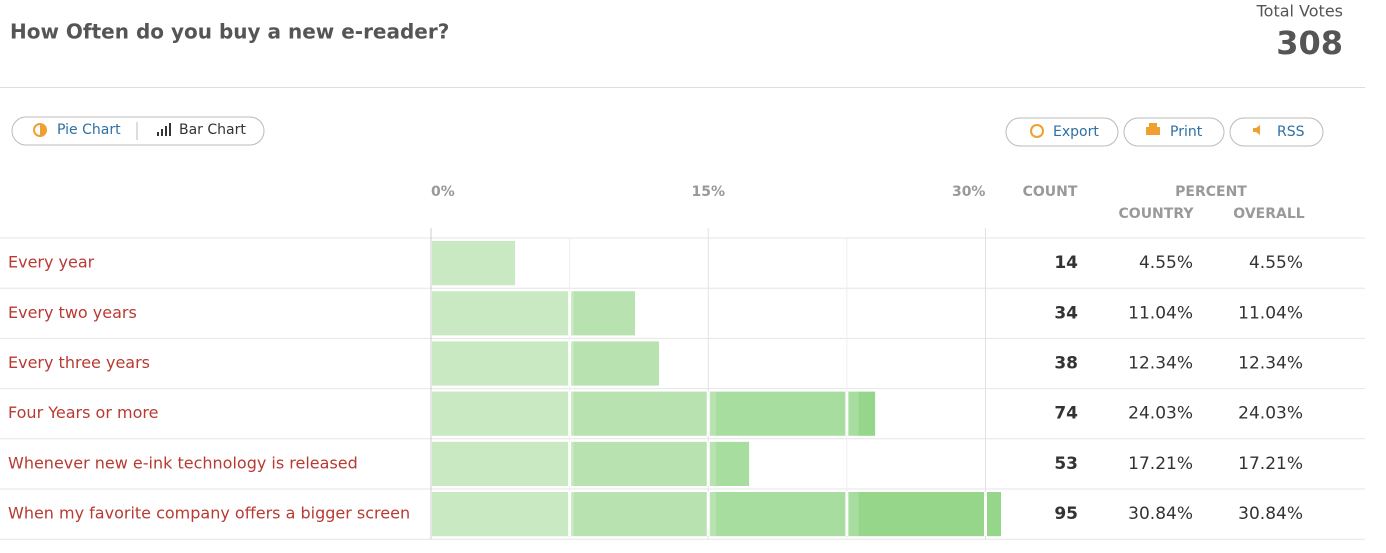 This screenshot has width=1386, height=553. Describe the element at coordinates (1160, 464) in the screenshot. I see `country-percent: 17.21%` at that location.